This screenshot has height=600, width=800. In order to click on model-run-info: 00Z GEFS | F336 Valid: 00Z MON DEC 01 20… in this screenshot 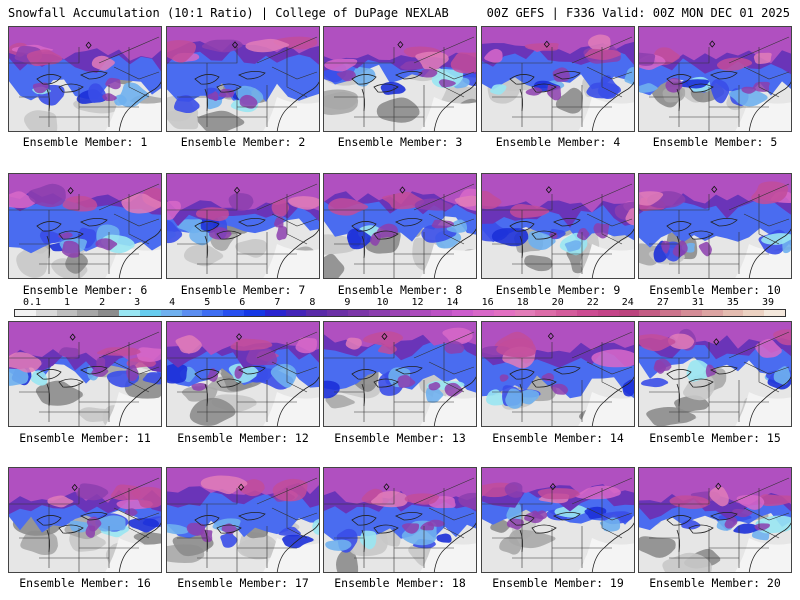, I will do `click(638, 13)`.